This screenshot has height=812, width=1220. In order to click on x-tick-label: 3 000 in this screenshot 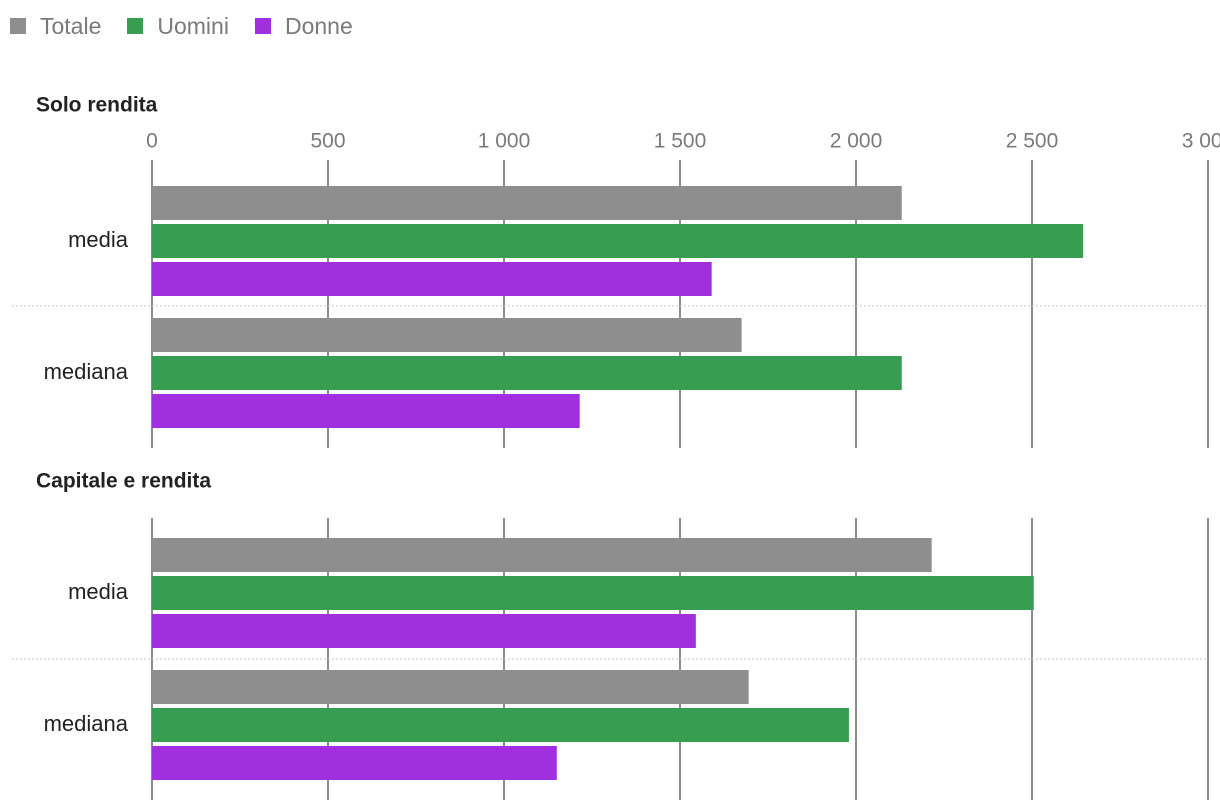, I will do `click(1201, 141)`.